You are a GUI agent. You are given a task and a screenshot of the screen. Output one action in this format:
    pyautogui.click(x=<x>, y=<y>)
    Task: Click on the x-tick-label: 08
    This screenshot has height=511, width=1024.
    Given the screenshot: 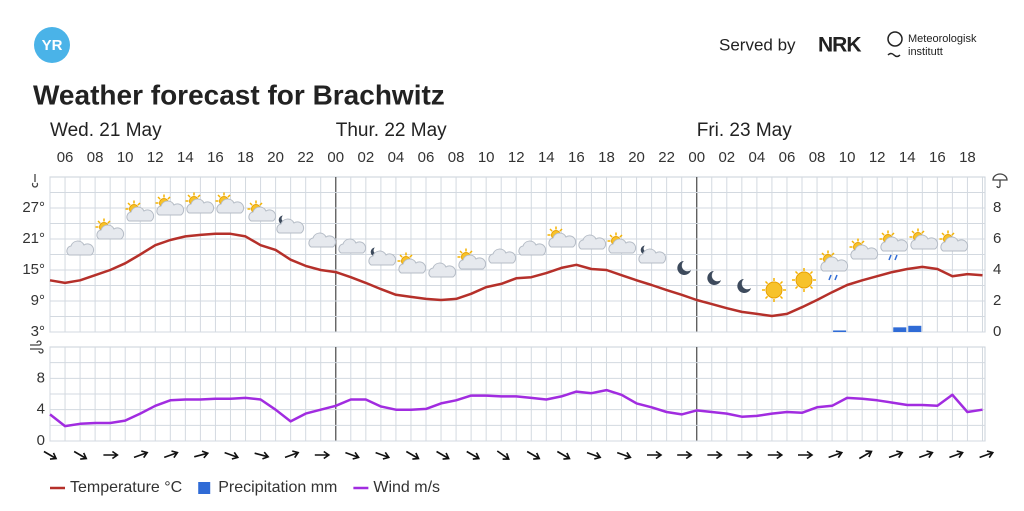 What is the action you would take?
    pyautogui.click(x=456, y=157)
    